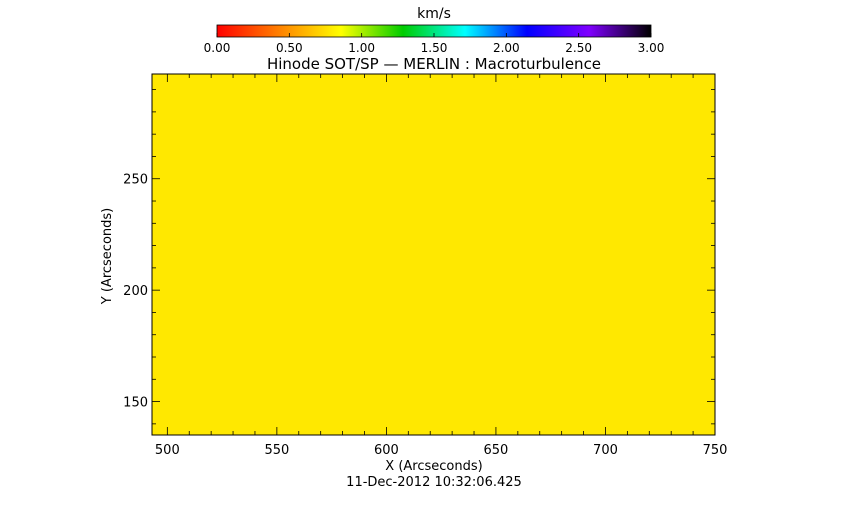 This screenshot has width=867, height=512. I want to click on colorbar-tick-label: 0.50, so click(289, 48).